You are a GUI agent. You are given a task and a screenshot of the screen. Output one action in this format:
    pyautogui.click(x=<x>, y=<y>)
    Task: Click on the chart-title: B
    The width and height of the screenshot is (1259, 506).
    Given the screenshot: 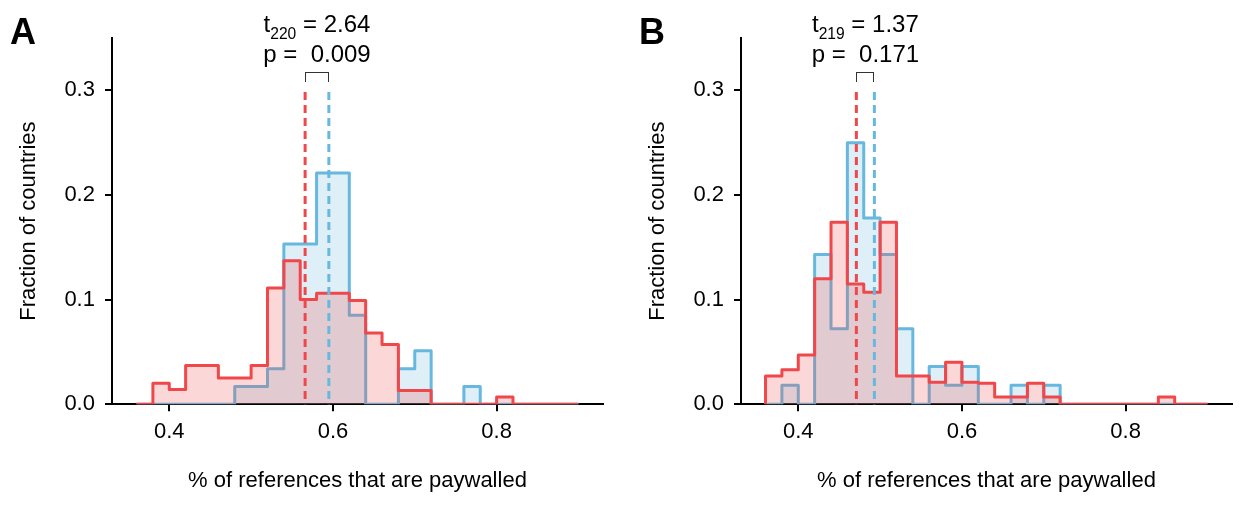 What is the action you would take?
    pyautogui.click(x=652, y=31)
    